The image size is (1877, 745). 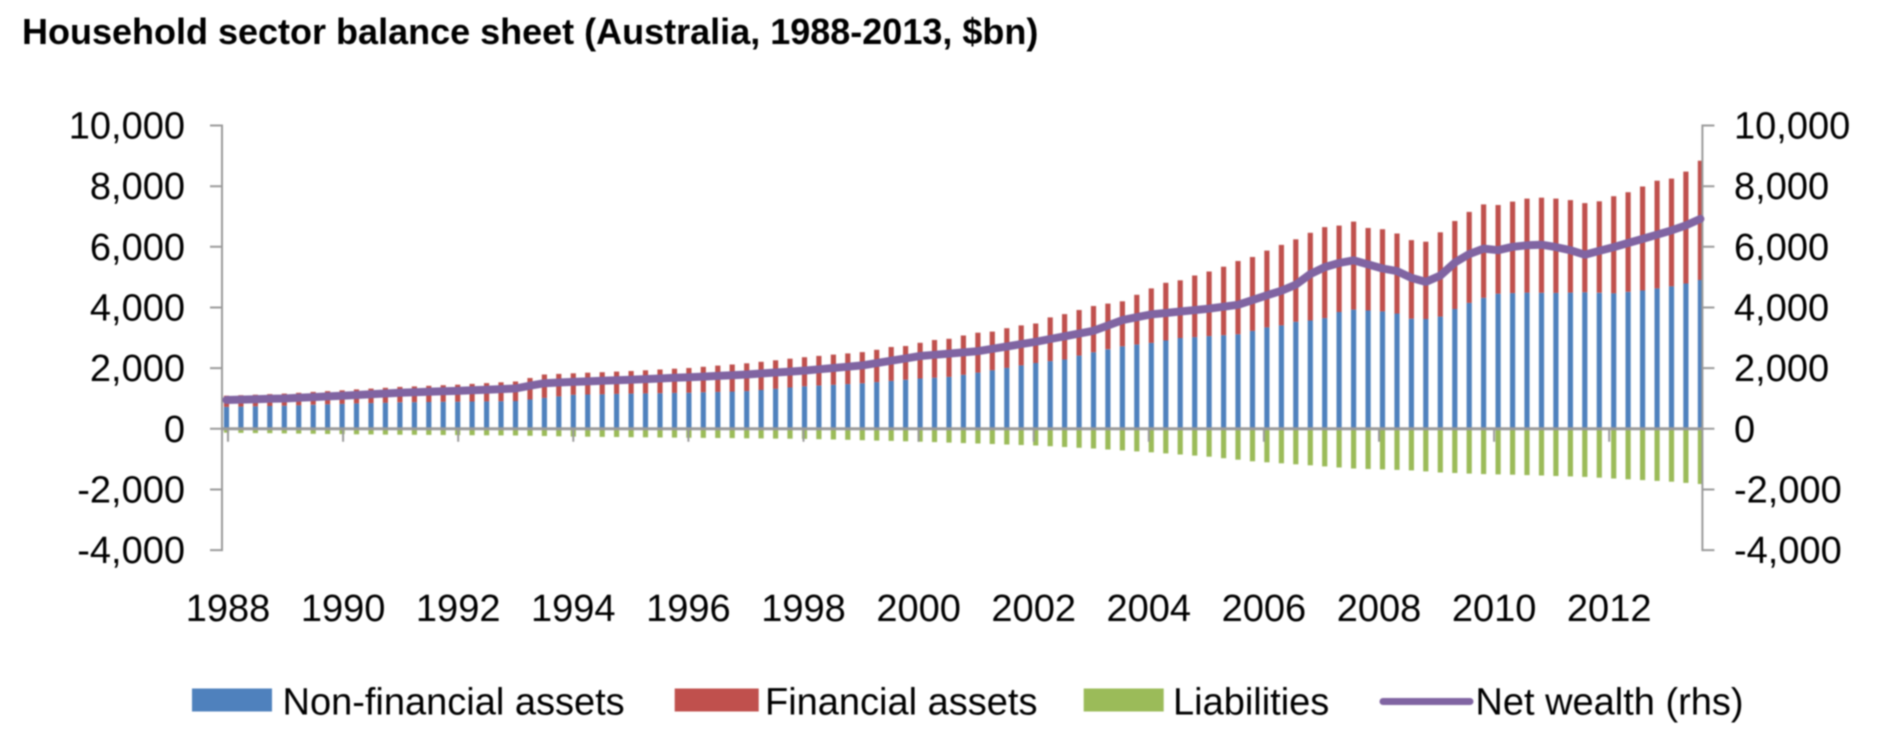 I want to click on svg-text: 2010, so click(x=1494, y=609).